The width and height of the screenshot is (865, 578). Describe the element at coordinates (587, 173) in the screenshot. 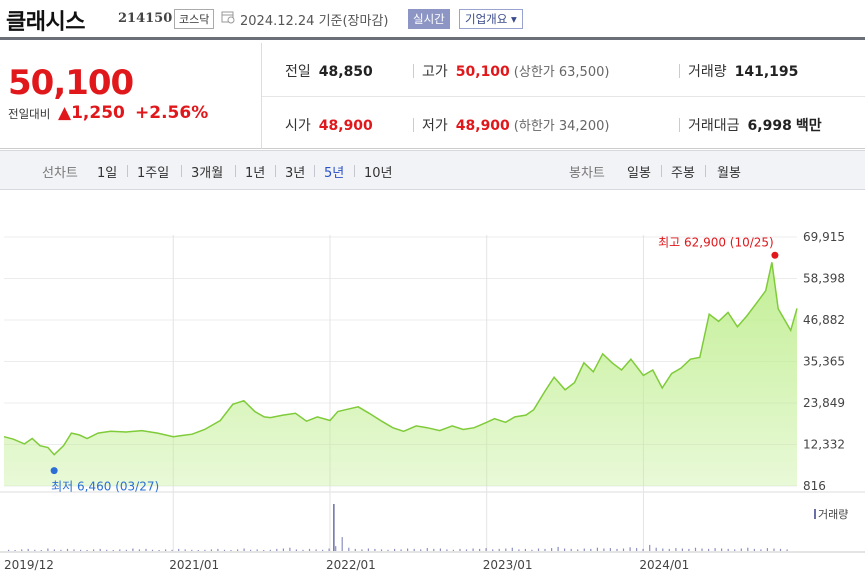

I see `candle-chart-label: 봉차트` at that location.